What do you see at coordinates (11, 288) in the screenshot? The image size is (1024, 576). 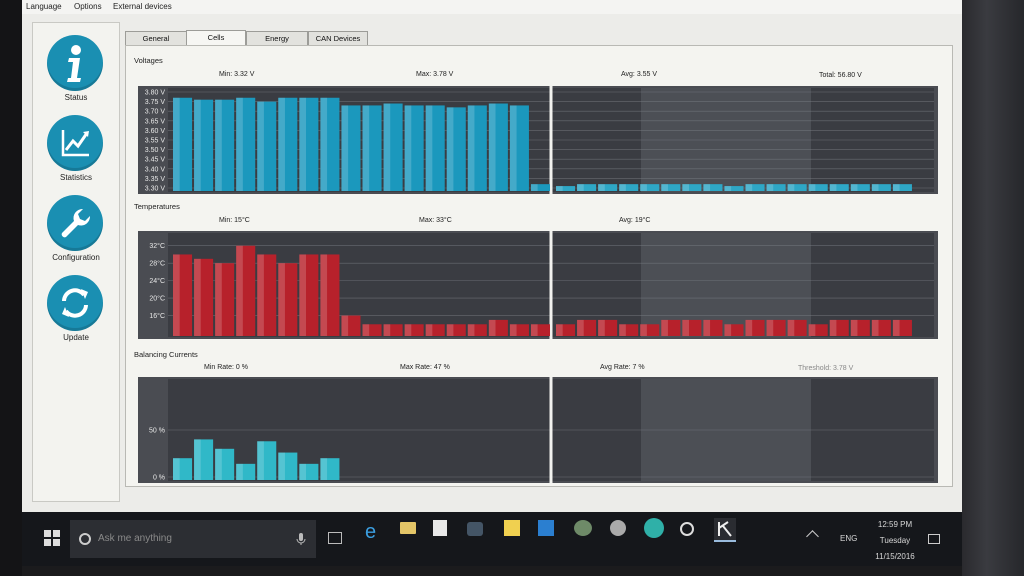 I see `monitor-bezel-left` at bounding box center [11, 288].